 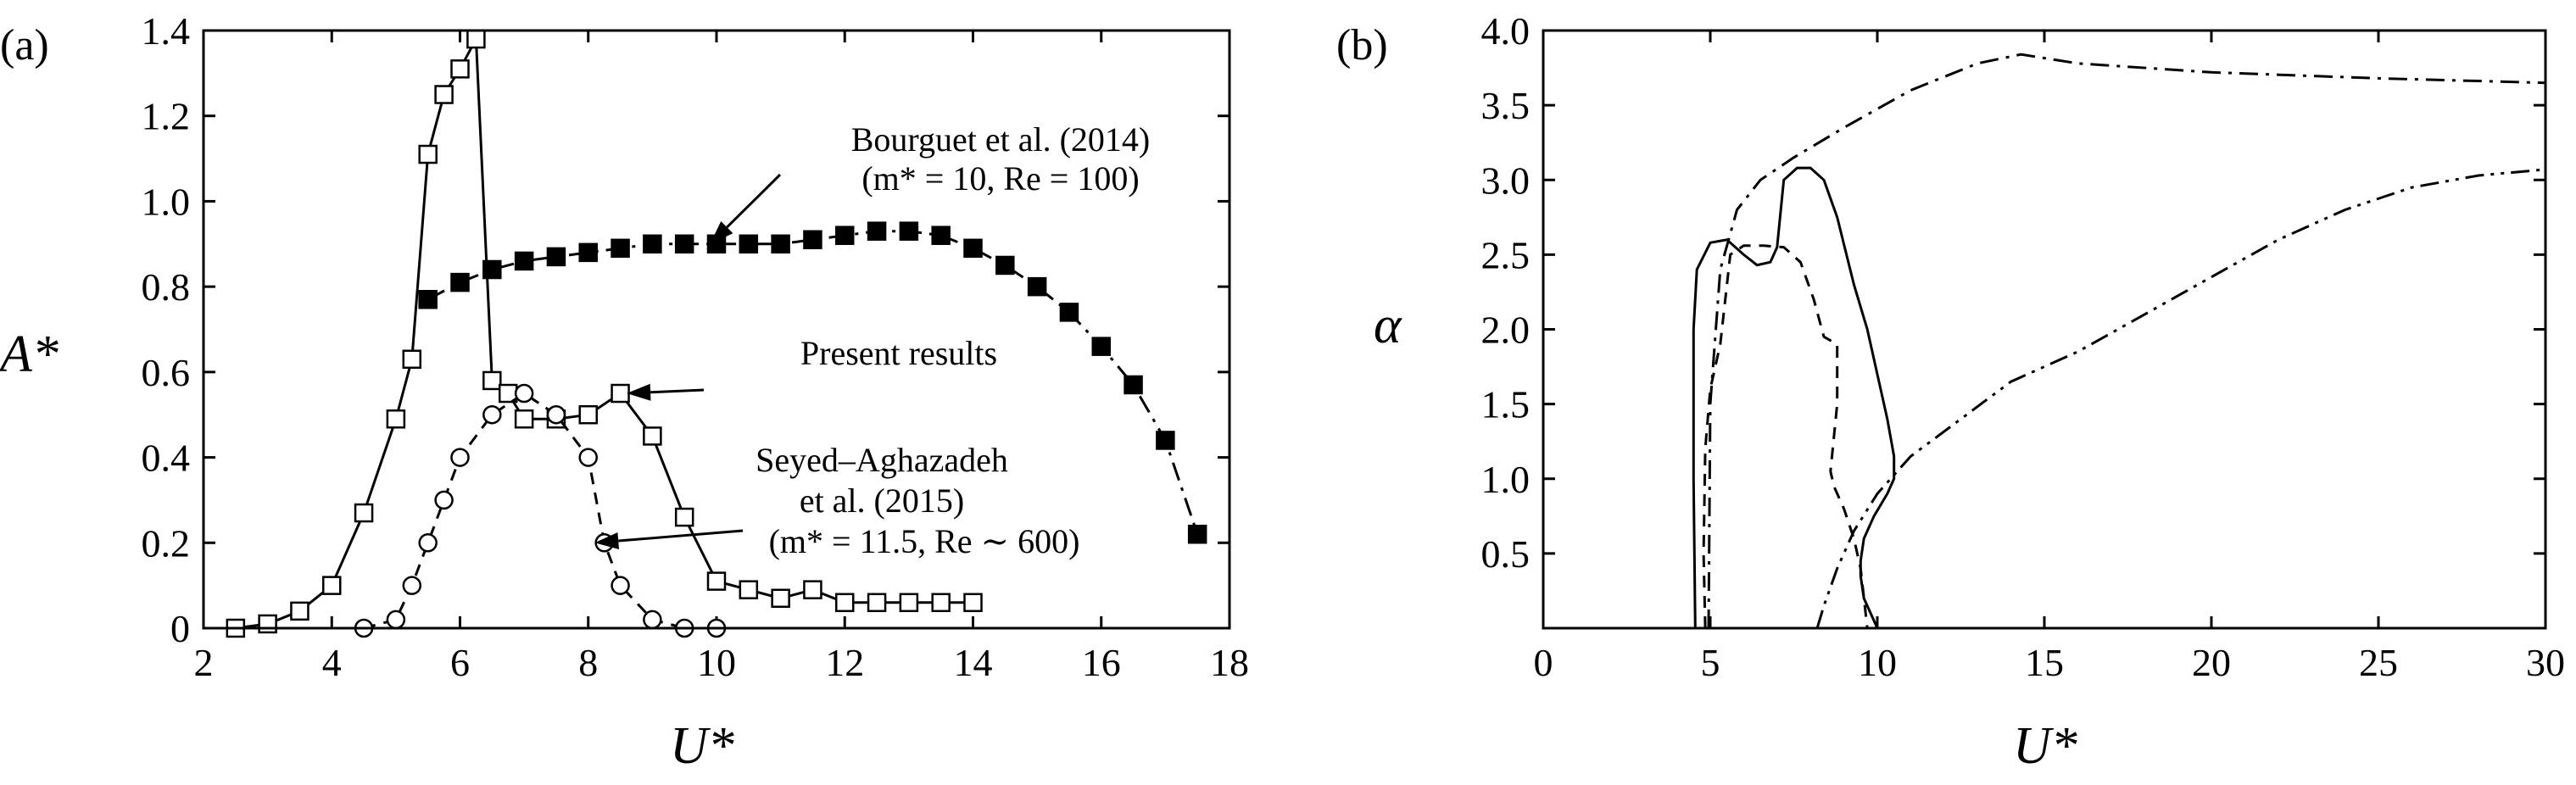 I want to click on annotation-present-arrow, so click(x=677, y=391).